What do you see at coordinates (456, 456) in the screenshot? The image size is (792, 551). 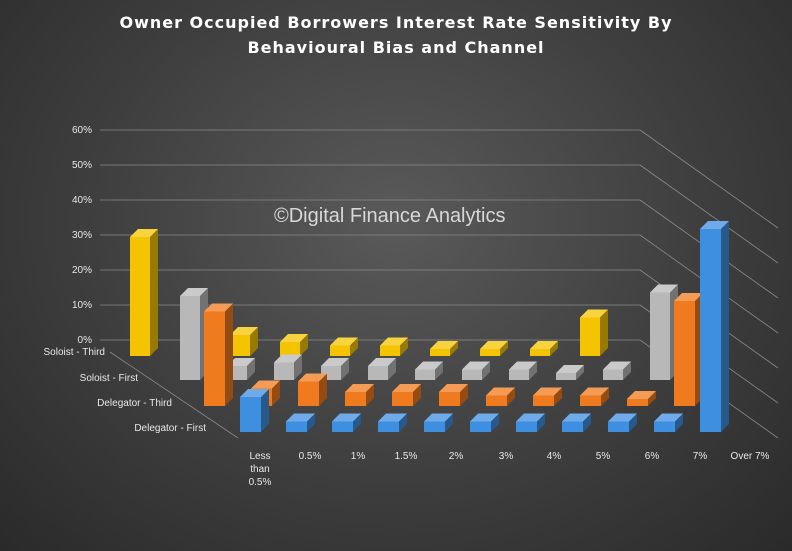 I see `x-tick-label: 2%` at bounding box center [456, 456].